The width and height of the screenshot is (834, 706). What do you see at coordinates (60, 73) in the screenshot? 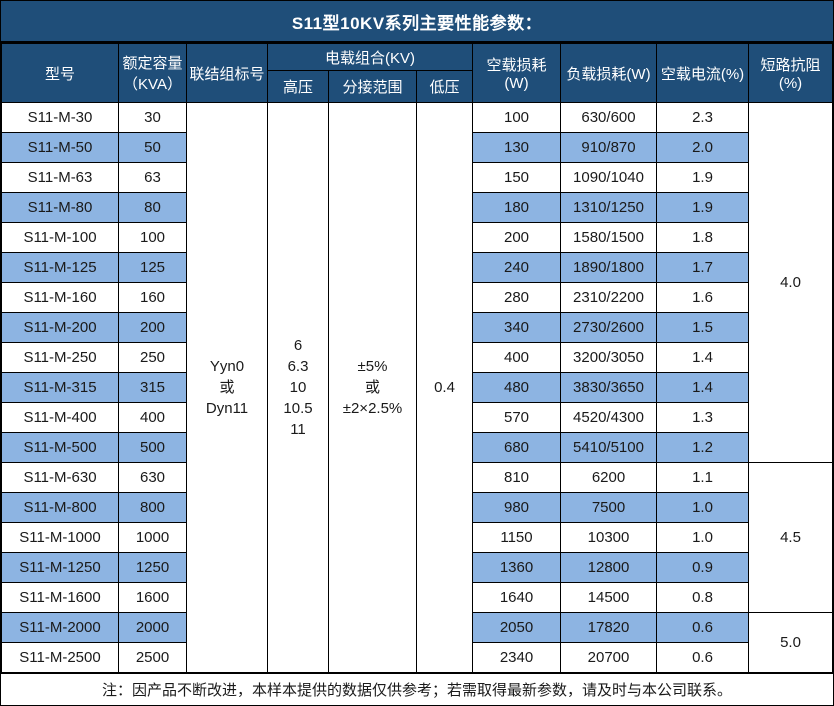
I see `col-header-model: 型号` at bounding box center [60, 73].